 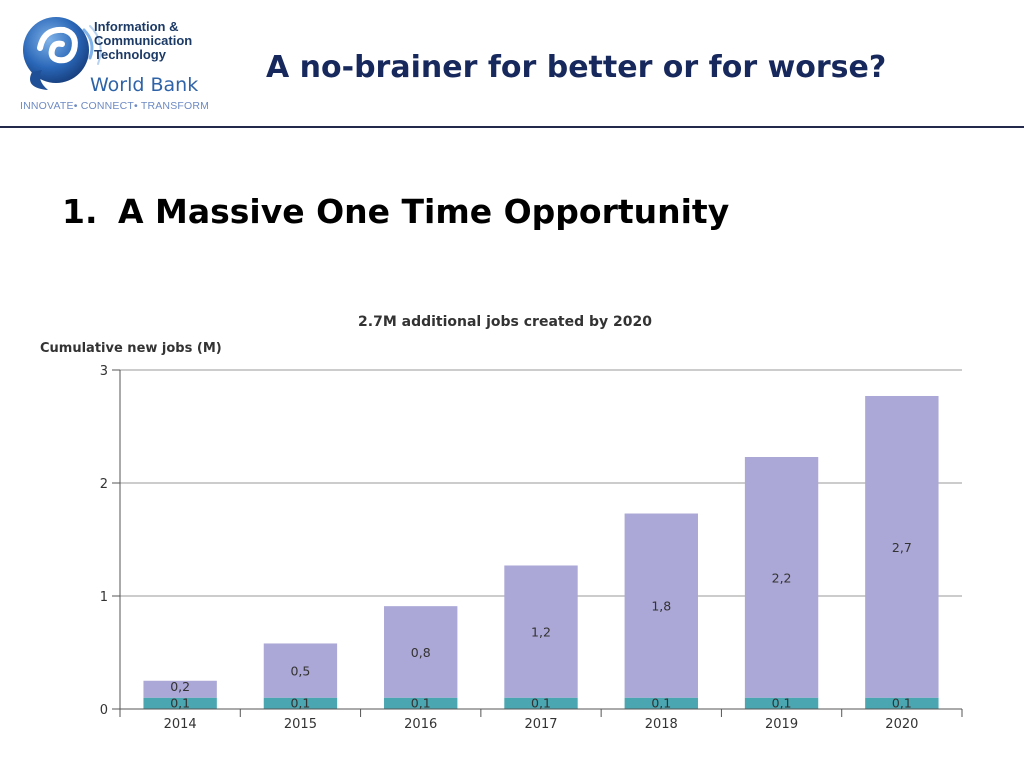 I want to click on x-tick-label: 2019, so click(x=781, y=724).